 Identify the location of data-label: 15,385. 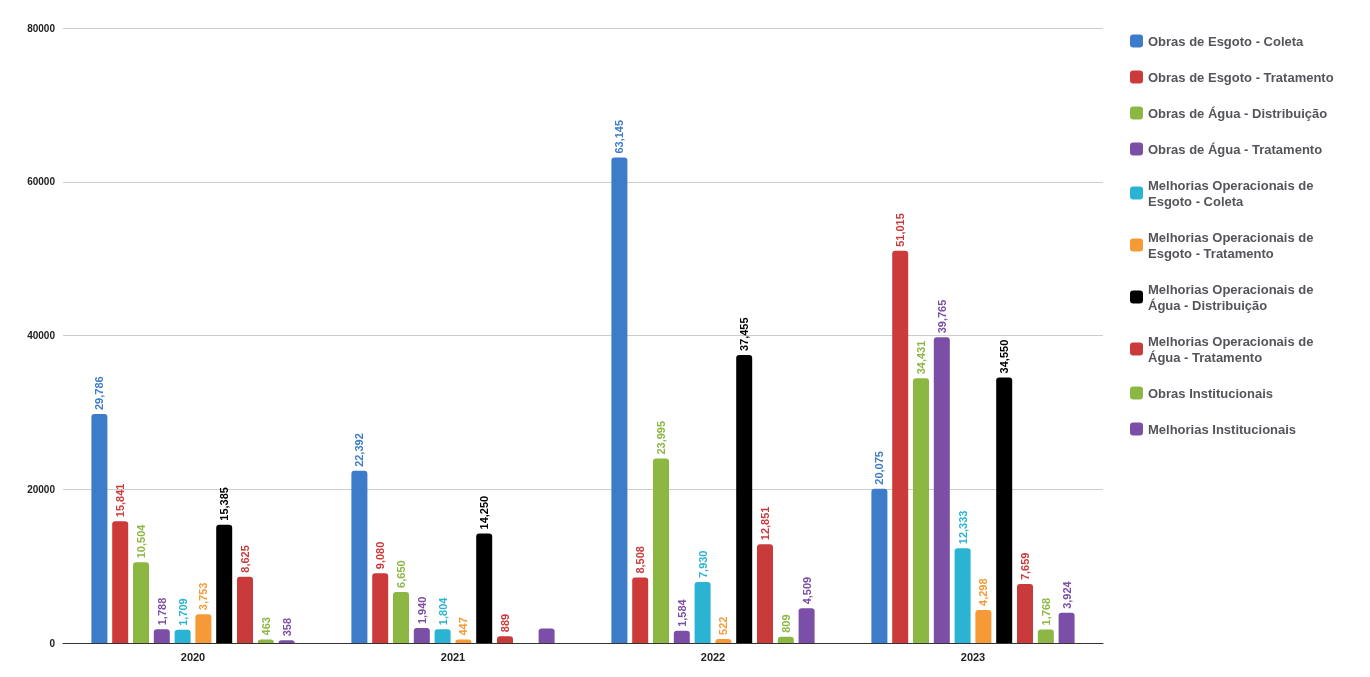
(224, 504).